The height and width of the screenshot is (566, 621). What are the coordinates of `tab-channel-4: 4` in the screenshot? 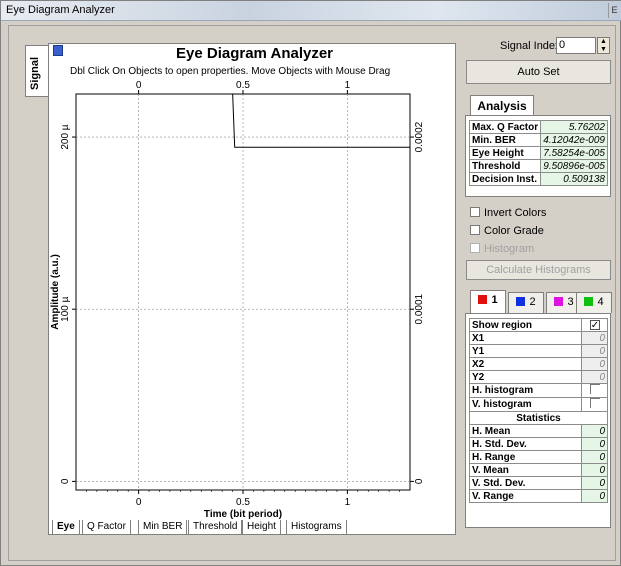 It's located at (594, 302).